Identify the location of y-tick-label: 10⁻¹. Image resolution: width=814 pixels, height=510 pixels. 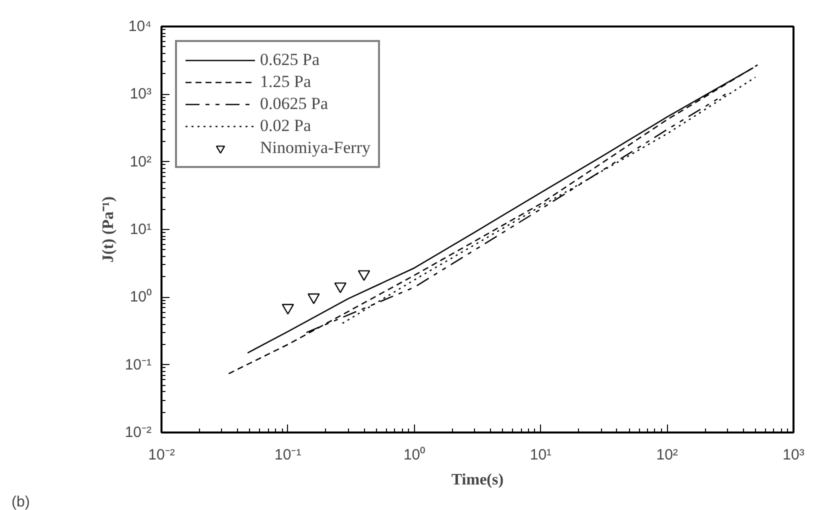
(138, 365).